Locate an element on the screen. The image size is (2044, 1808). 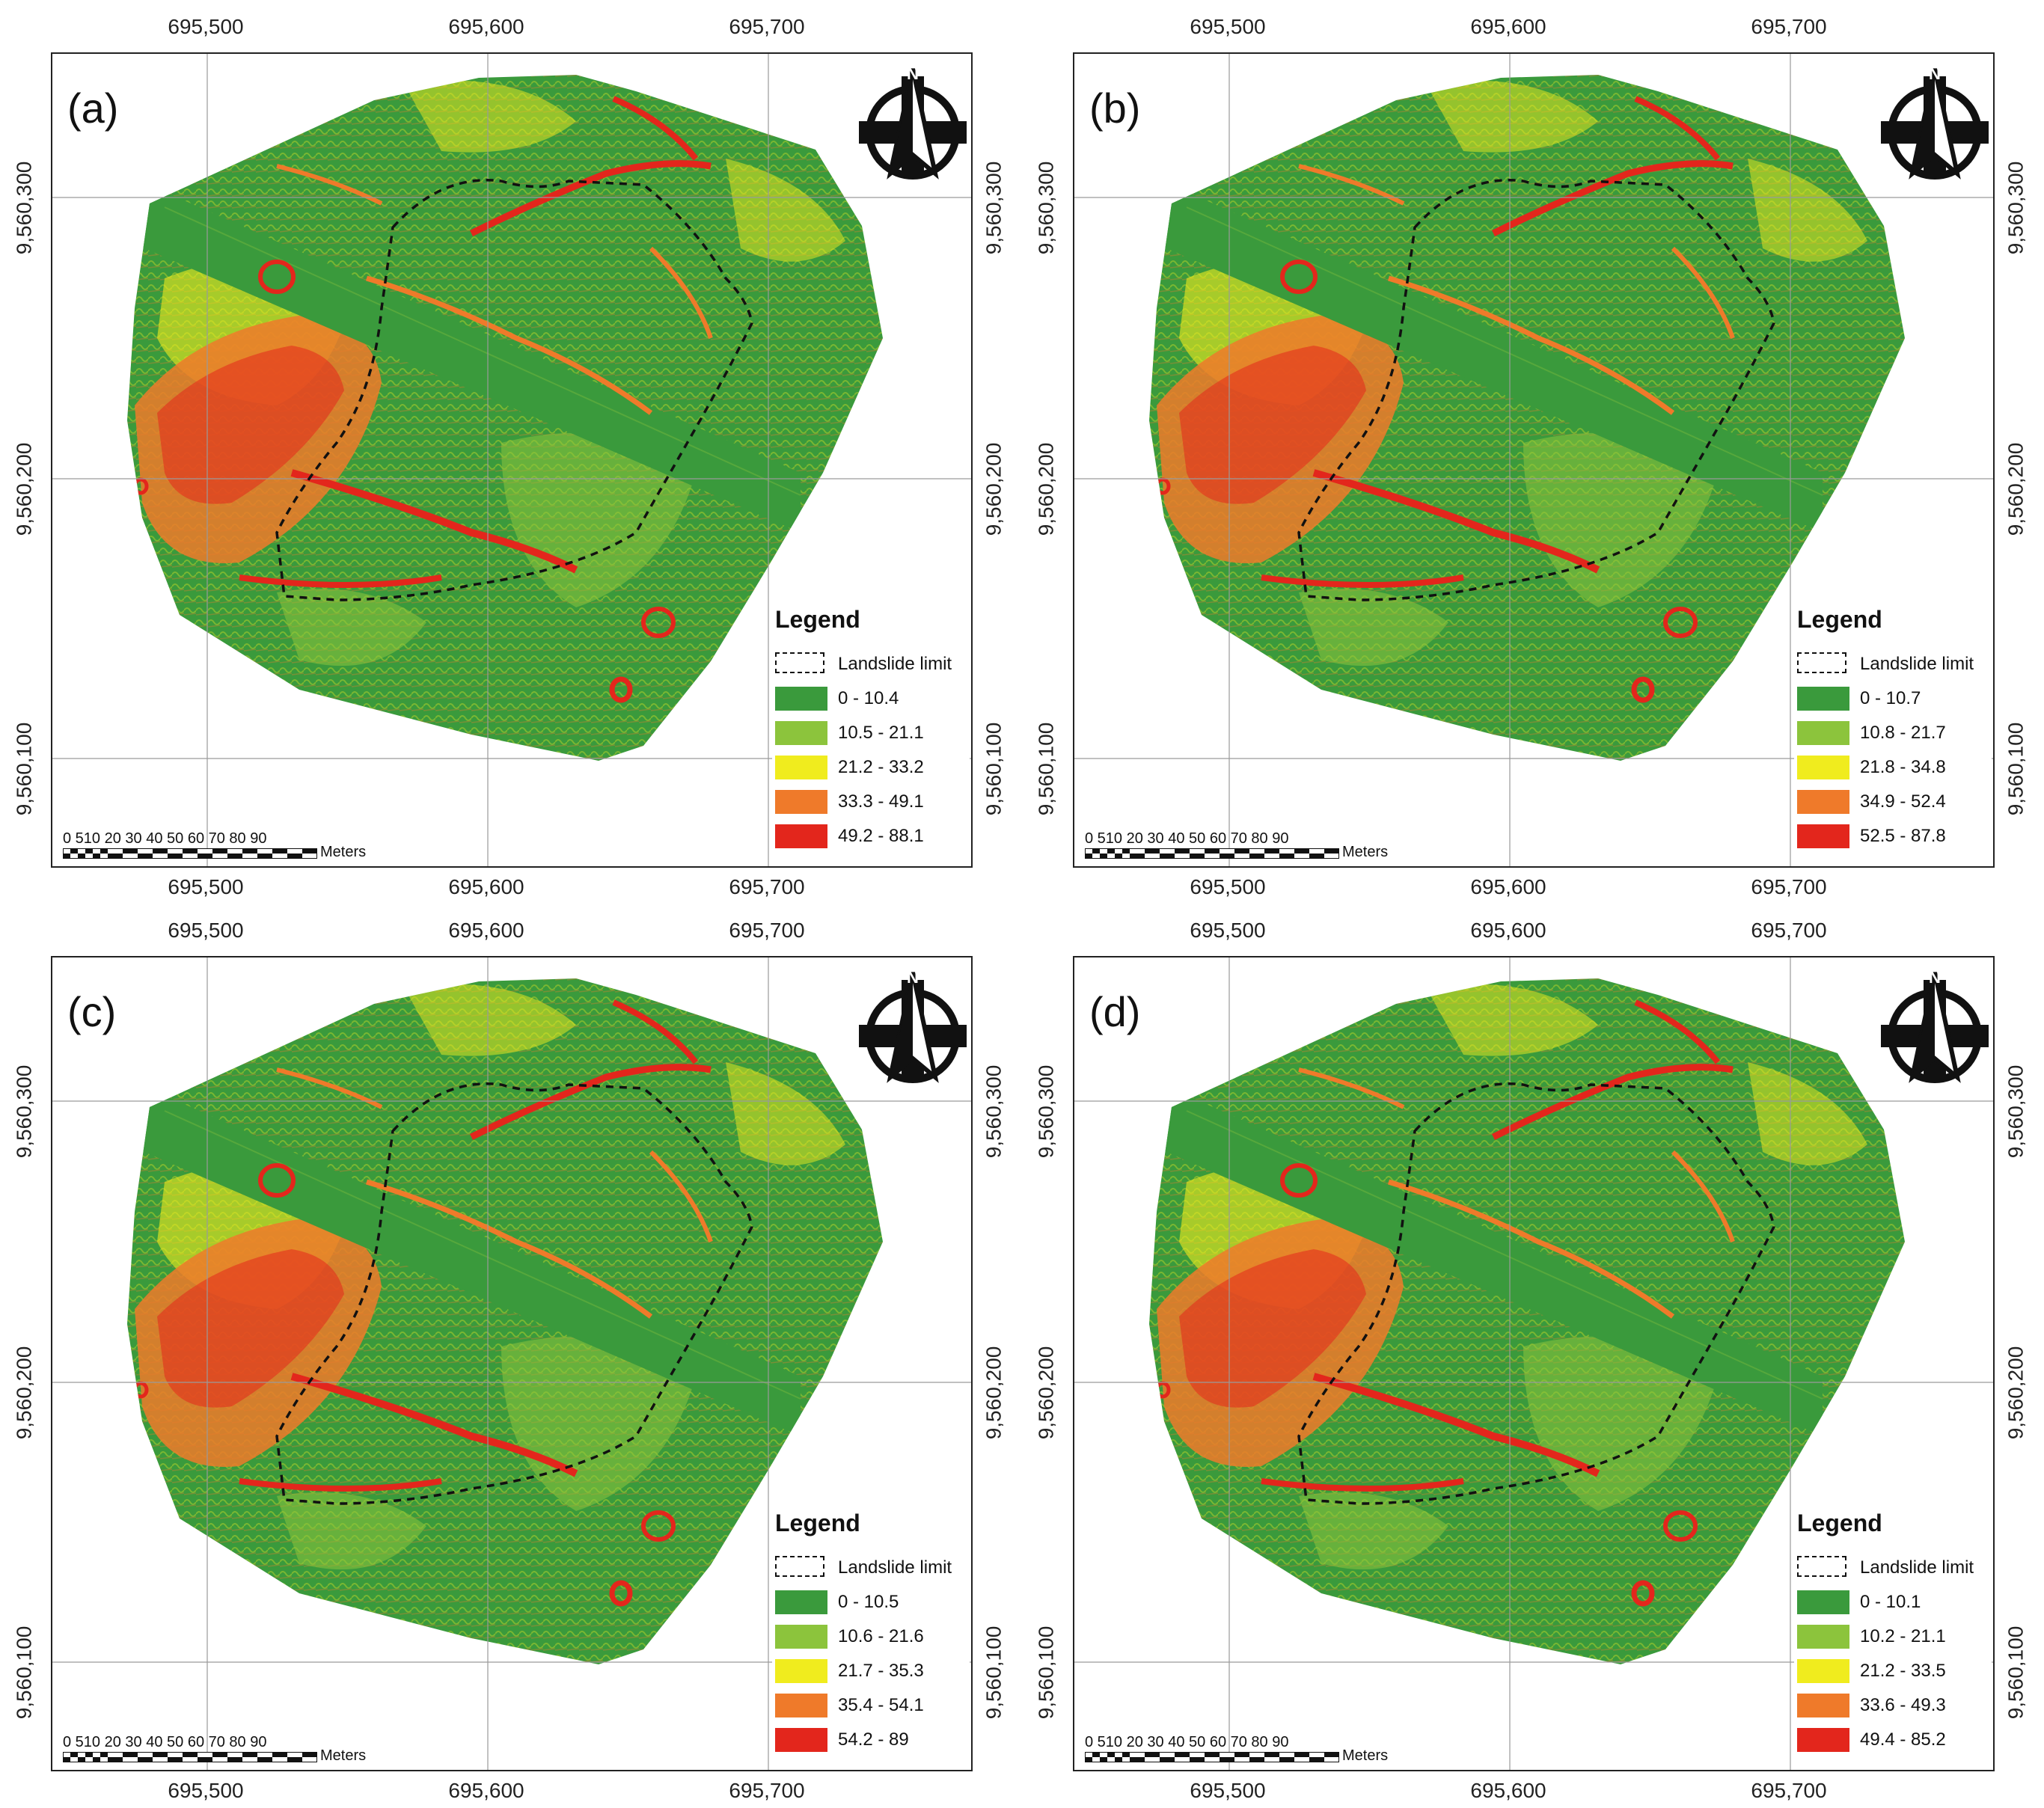
legend-item-class5: 54.2 - 89 is located at coordinates (871, 1739).